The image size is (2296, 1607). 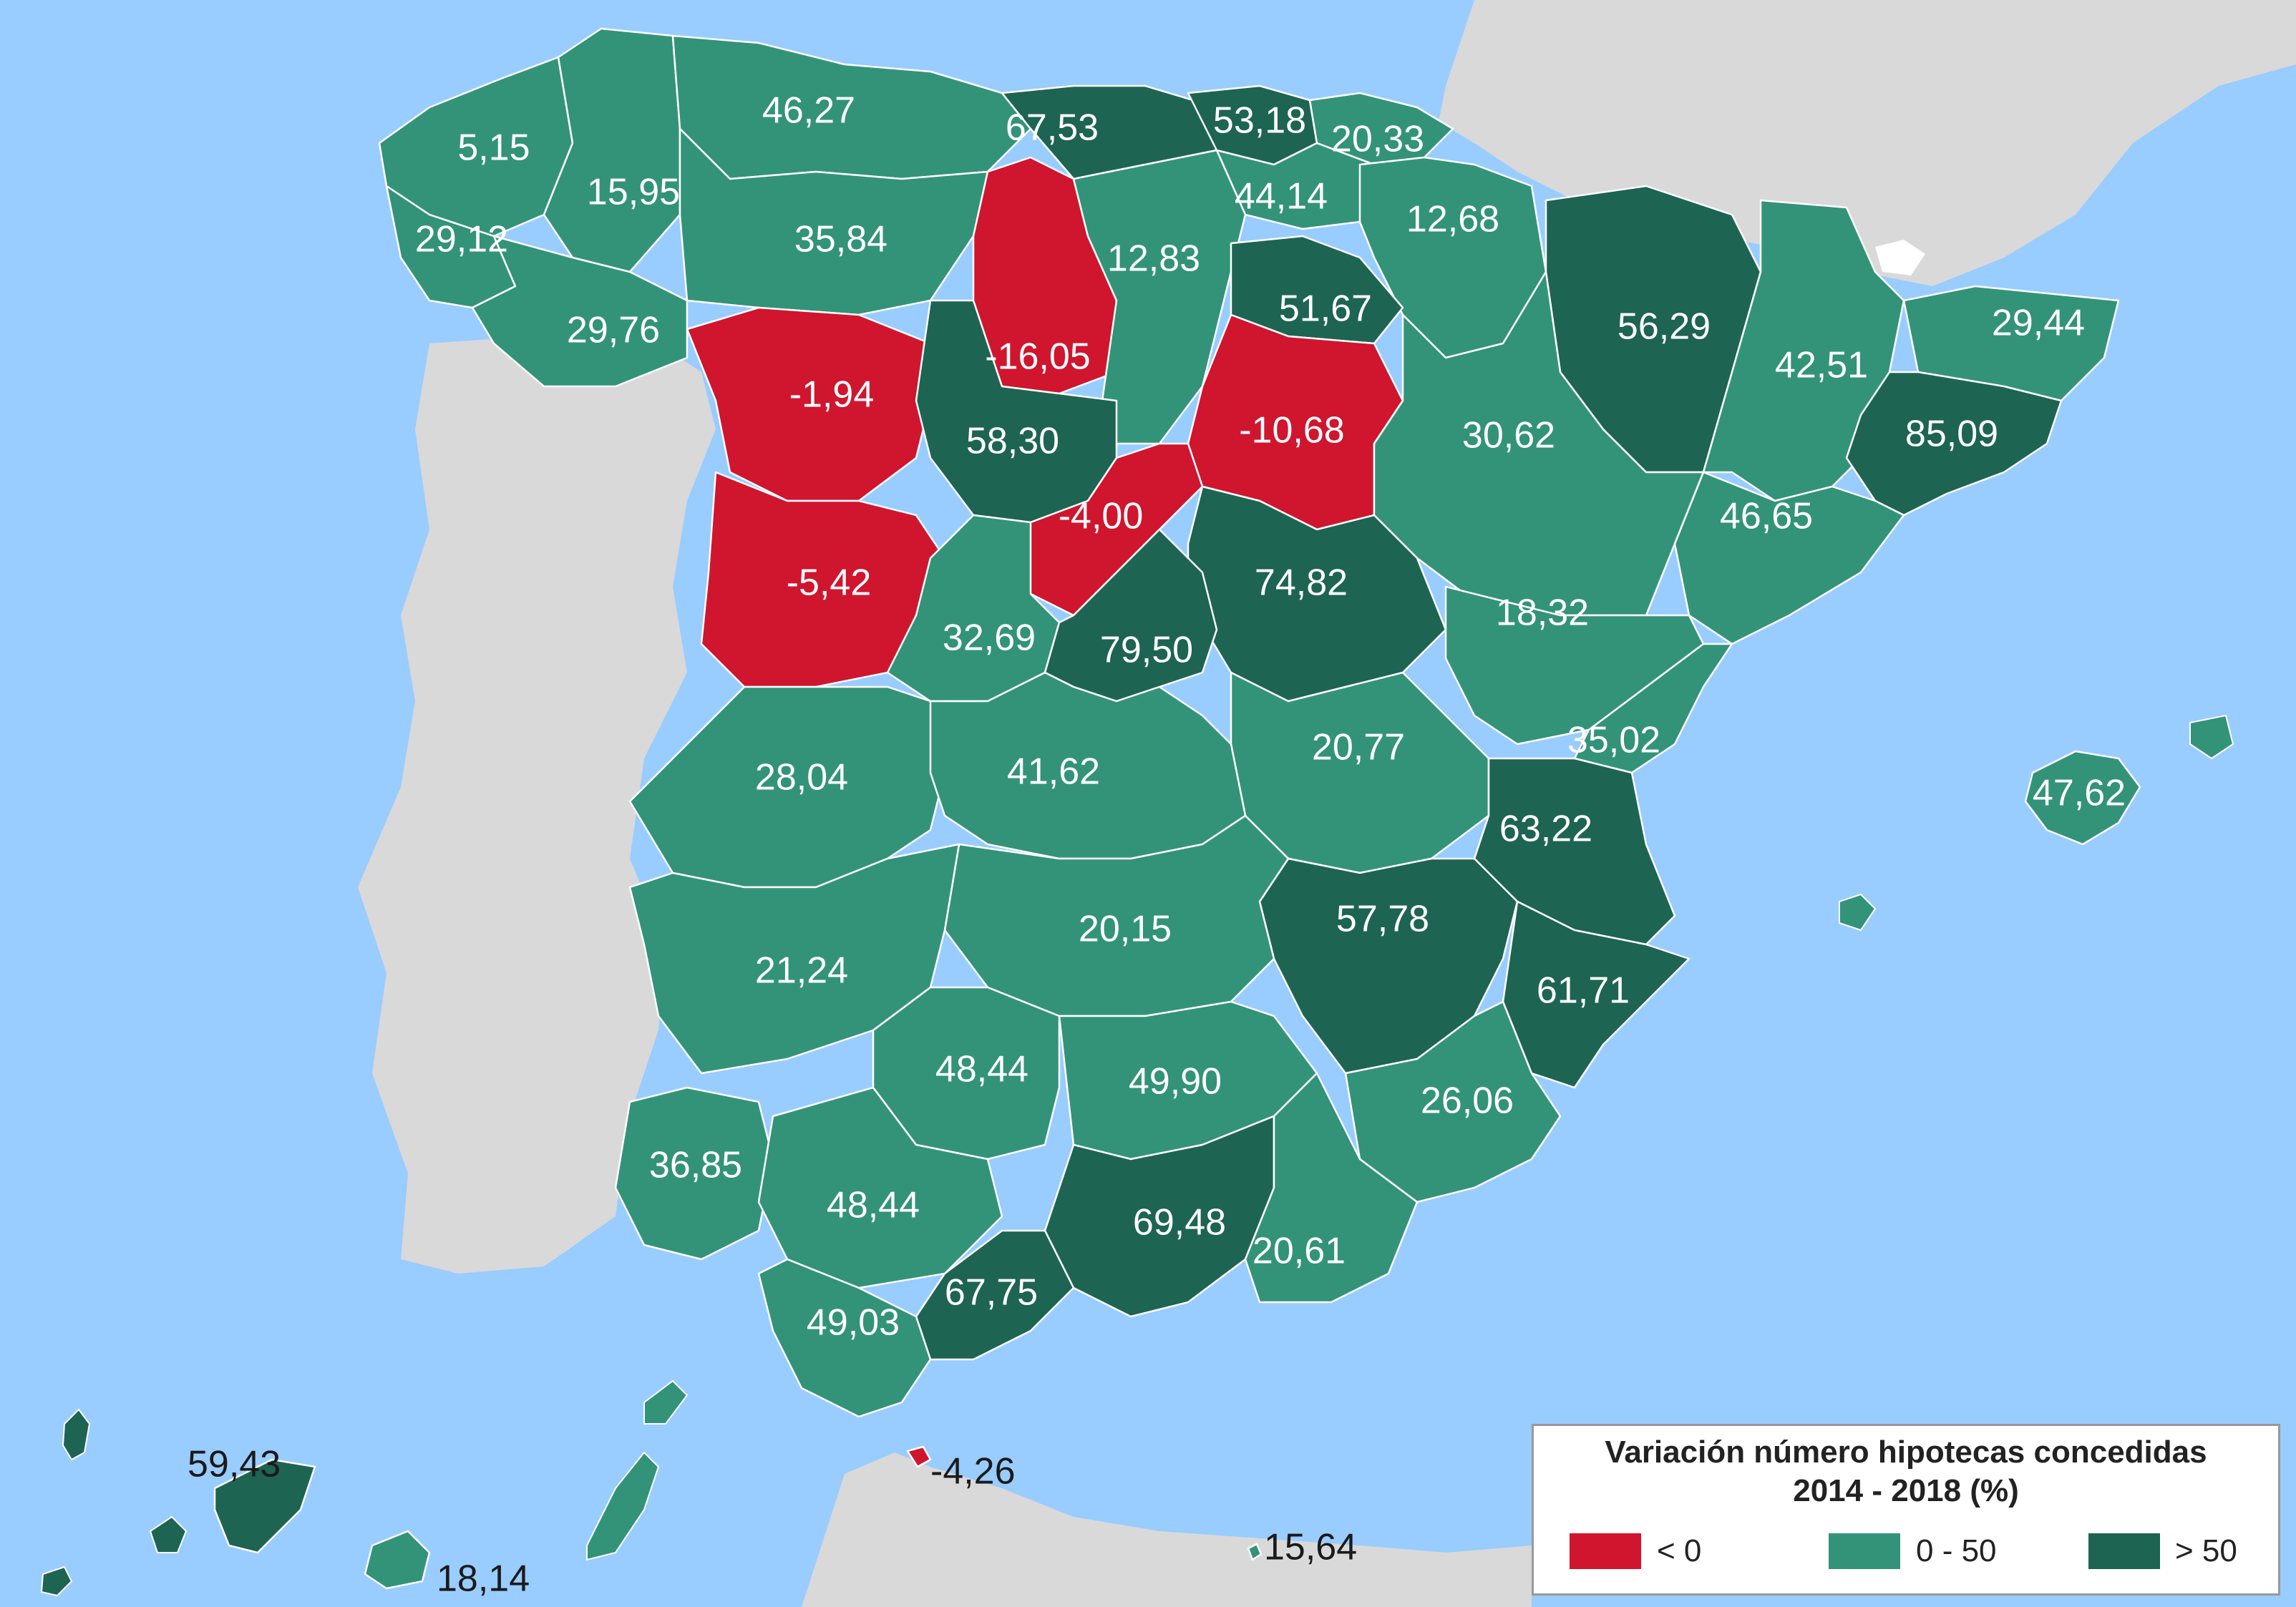 I want to click on province-value-salamanca: -5,42, so click(x=830, y=583).